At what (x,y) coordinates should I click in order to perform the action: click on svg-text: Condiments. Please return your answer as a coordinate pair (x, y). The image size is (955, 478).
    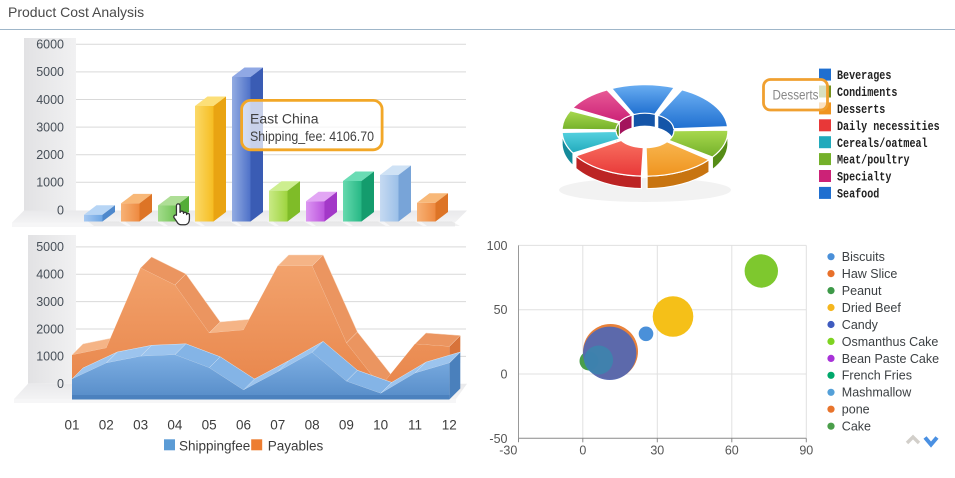
    Looking at the image, I should click on (867, 92).